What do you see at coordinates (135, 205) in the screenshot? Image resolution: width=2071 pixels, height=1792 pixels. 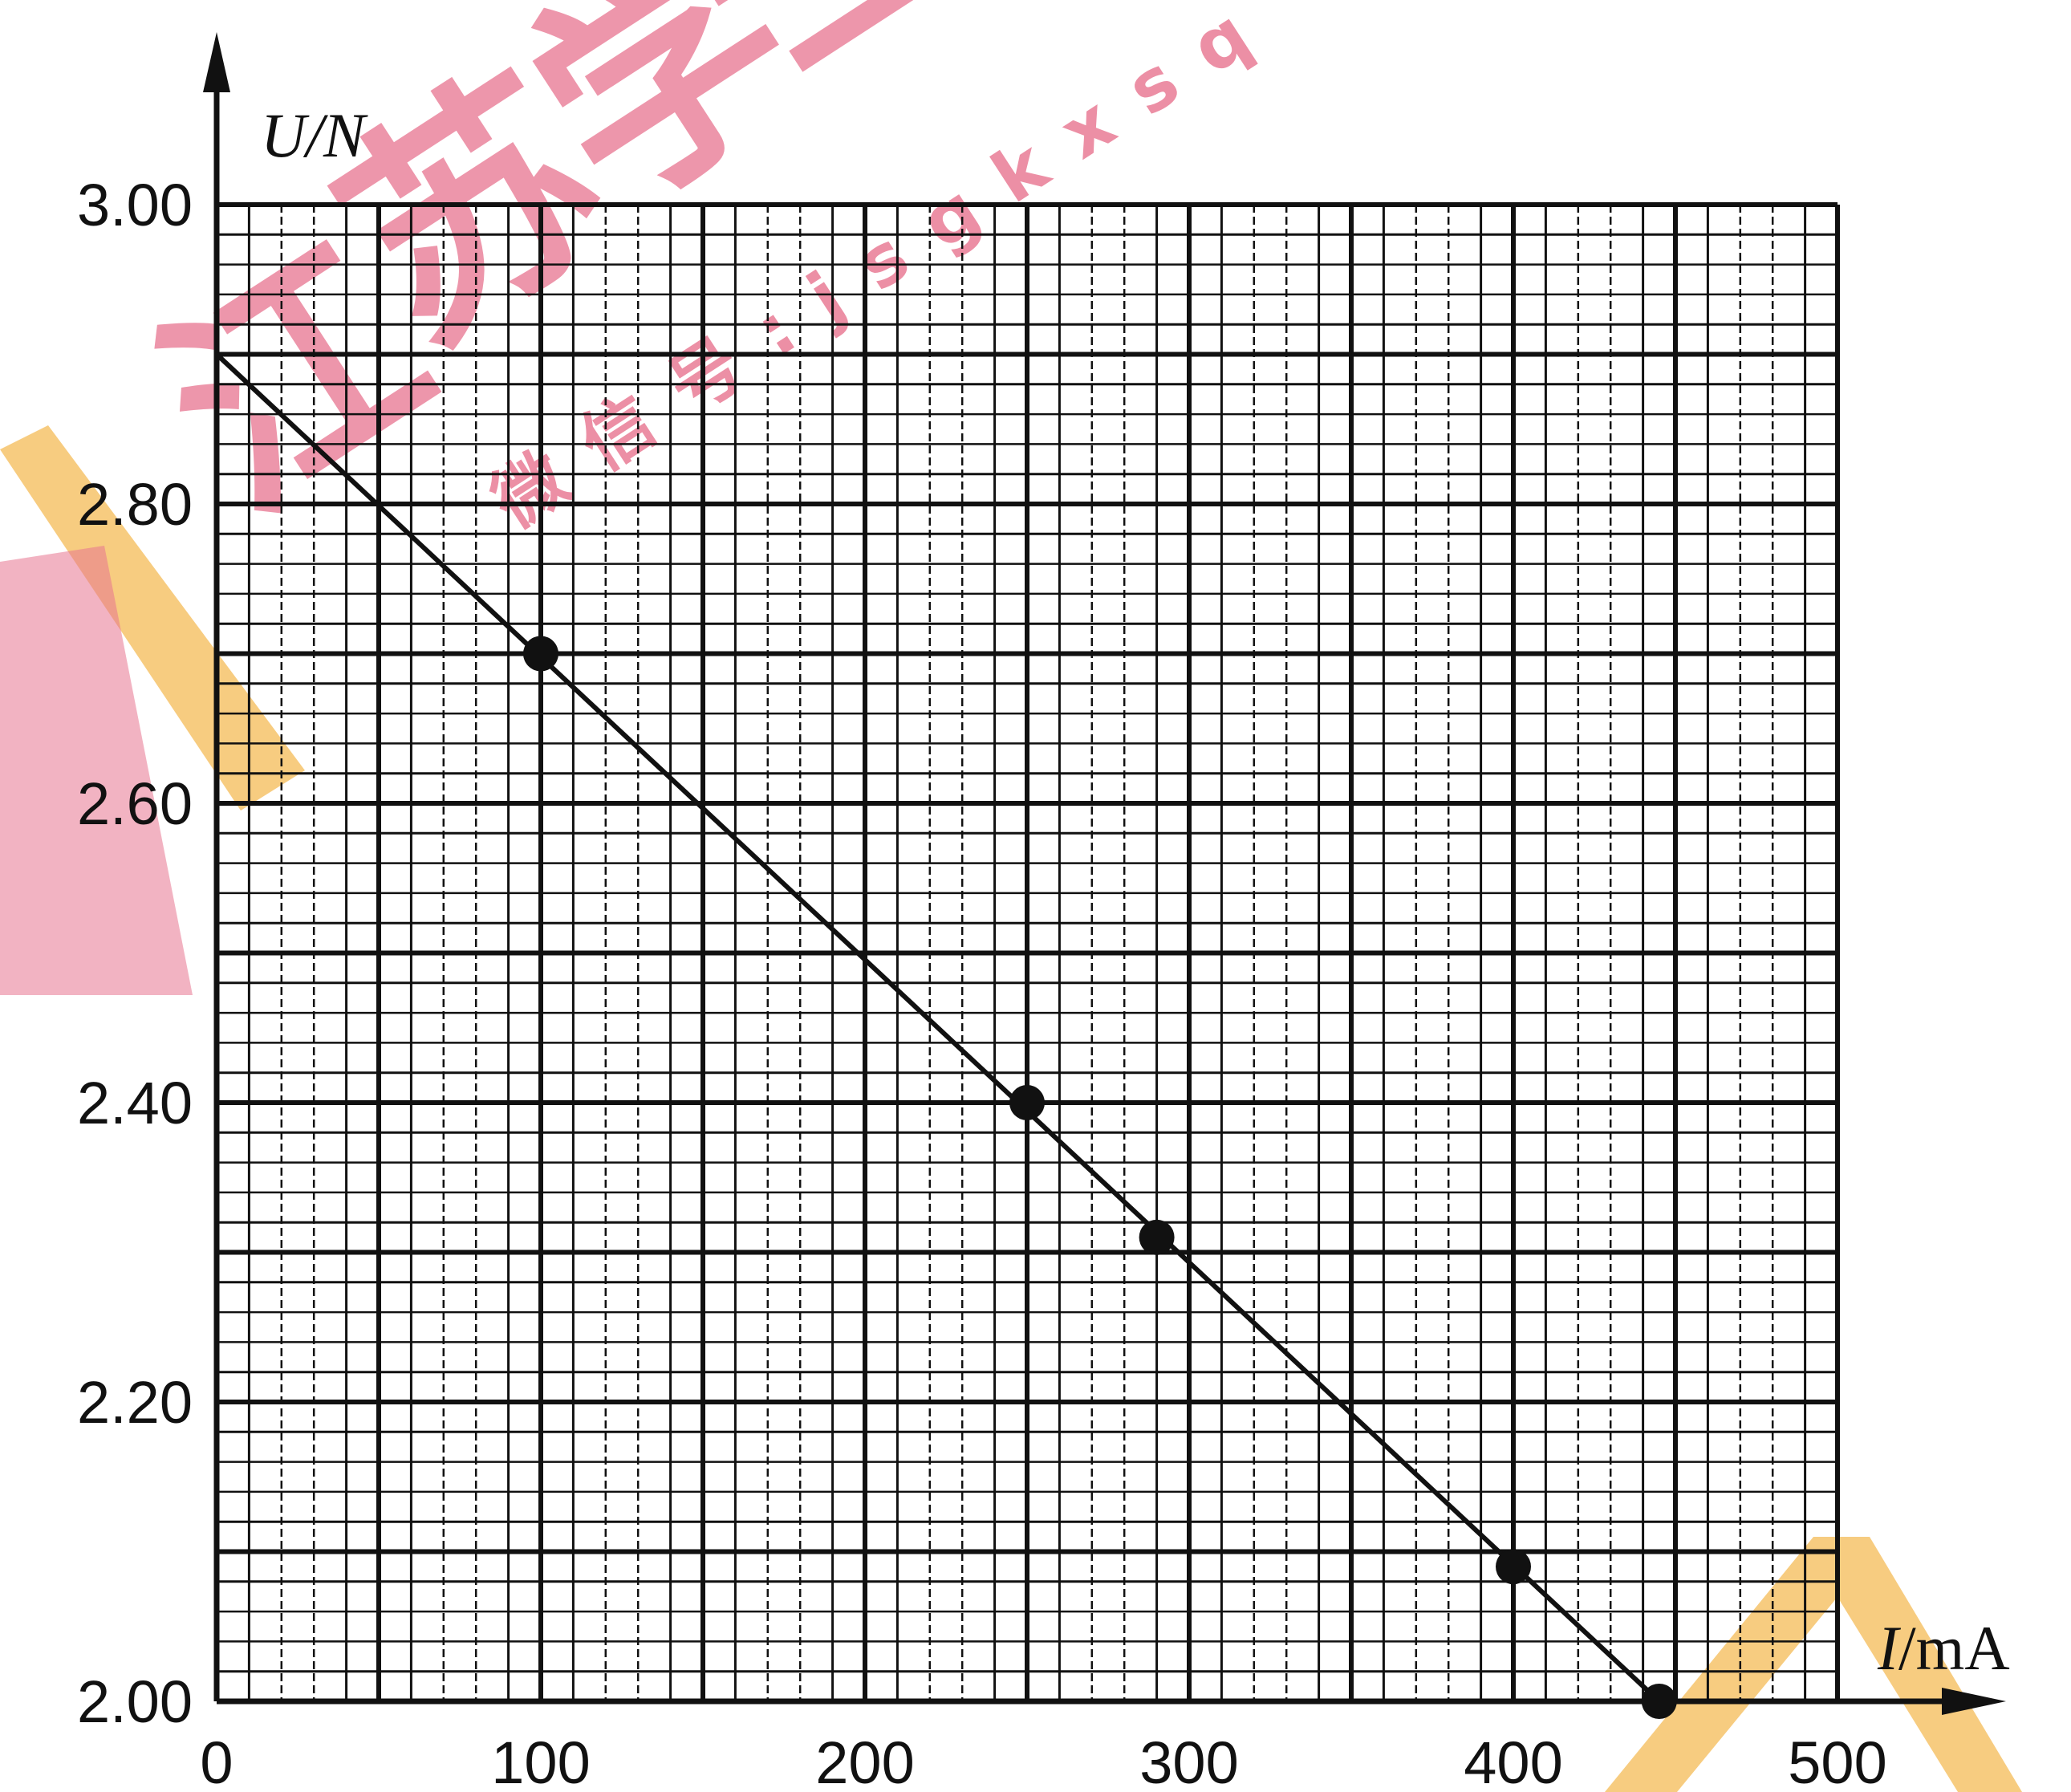 I see `y-tick-label: 3.00` at bounding box center [135, 205].